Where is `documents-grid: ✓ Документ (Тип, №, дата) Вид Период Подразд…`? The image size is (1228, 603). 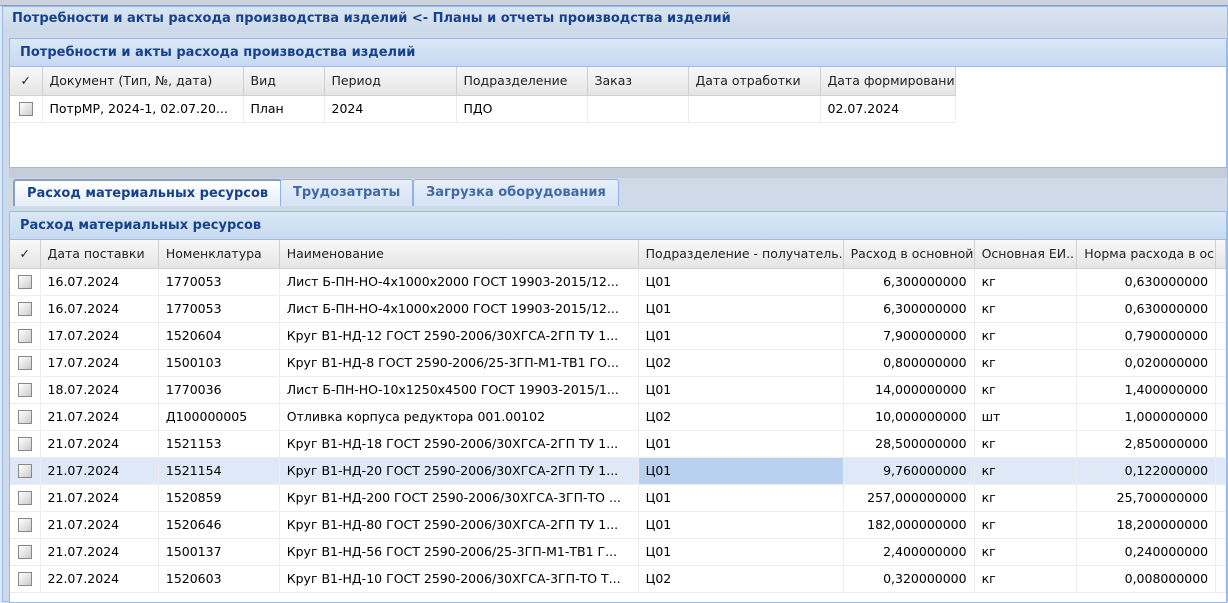 documents-grid: ✓ Документ (Тип, №, дата) Вид Период Подразд… is located at coordinates (483, 95).